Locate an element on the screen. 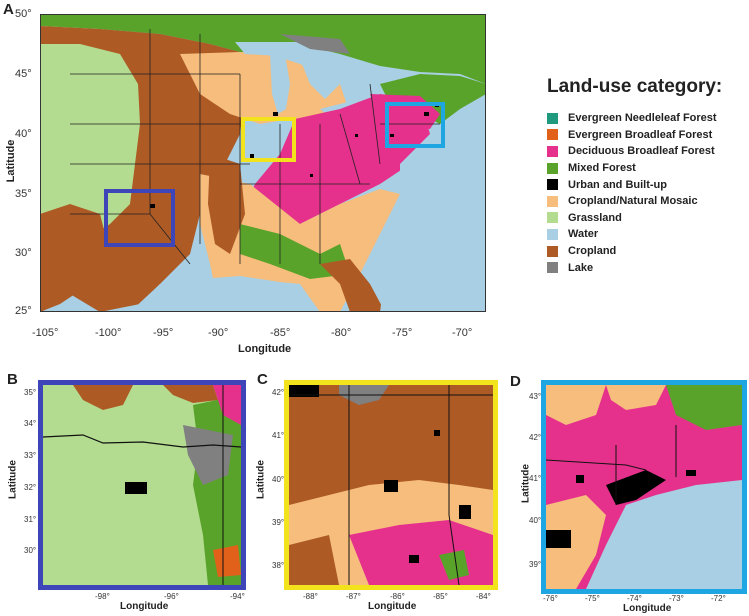 The height and width of the screenshot is (616, 749). legend-item: Grassland is located at coordinates (647, 218).